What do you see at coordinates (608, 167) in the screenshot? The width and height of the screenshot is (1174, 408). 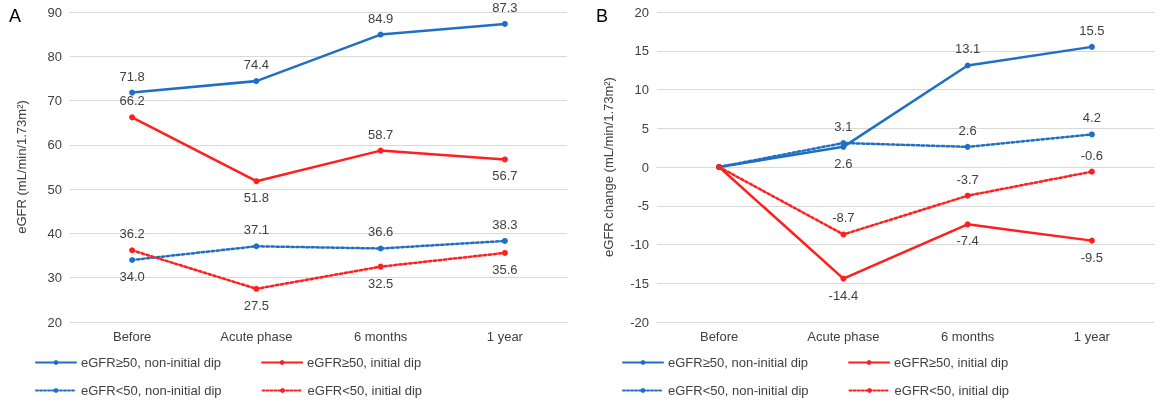 I see `y-axis-title: eGFR change (mL/min/1.73m²)` at bounding box center [608, 167].